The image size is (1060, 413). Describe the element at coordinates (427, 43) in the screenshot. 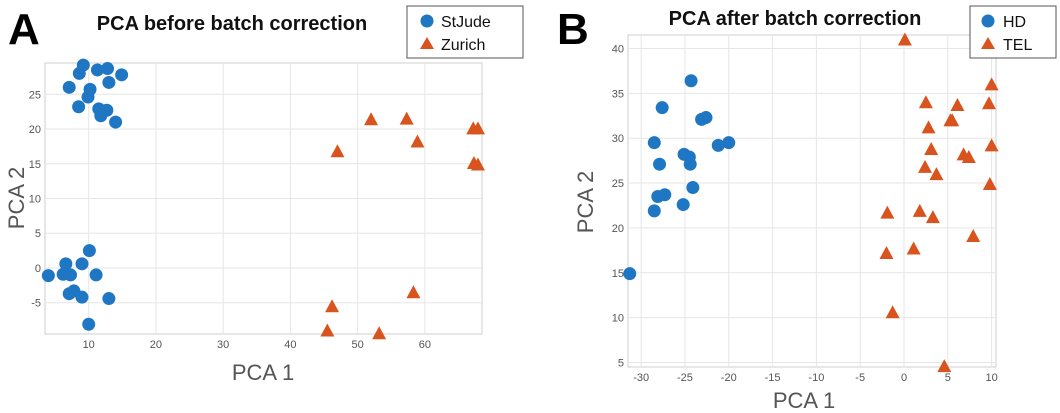

I see `panel-a-legend-marker-zurich` at that location.